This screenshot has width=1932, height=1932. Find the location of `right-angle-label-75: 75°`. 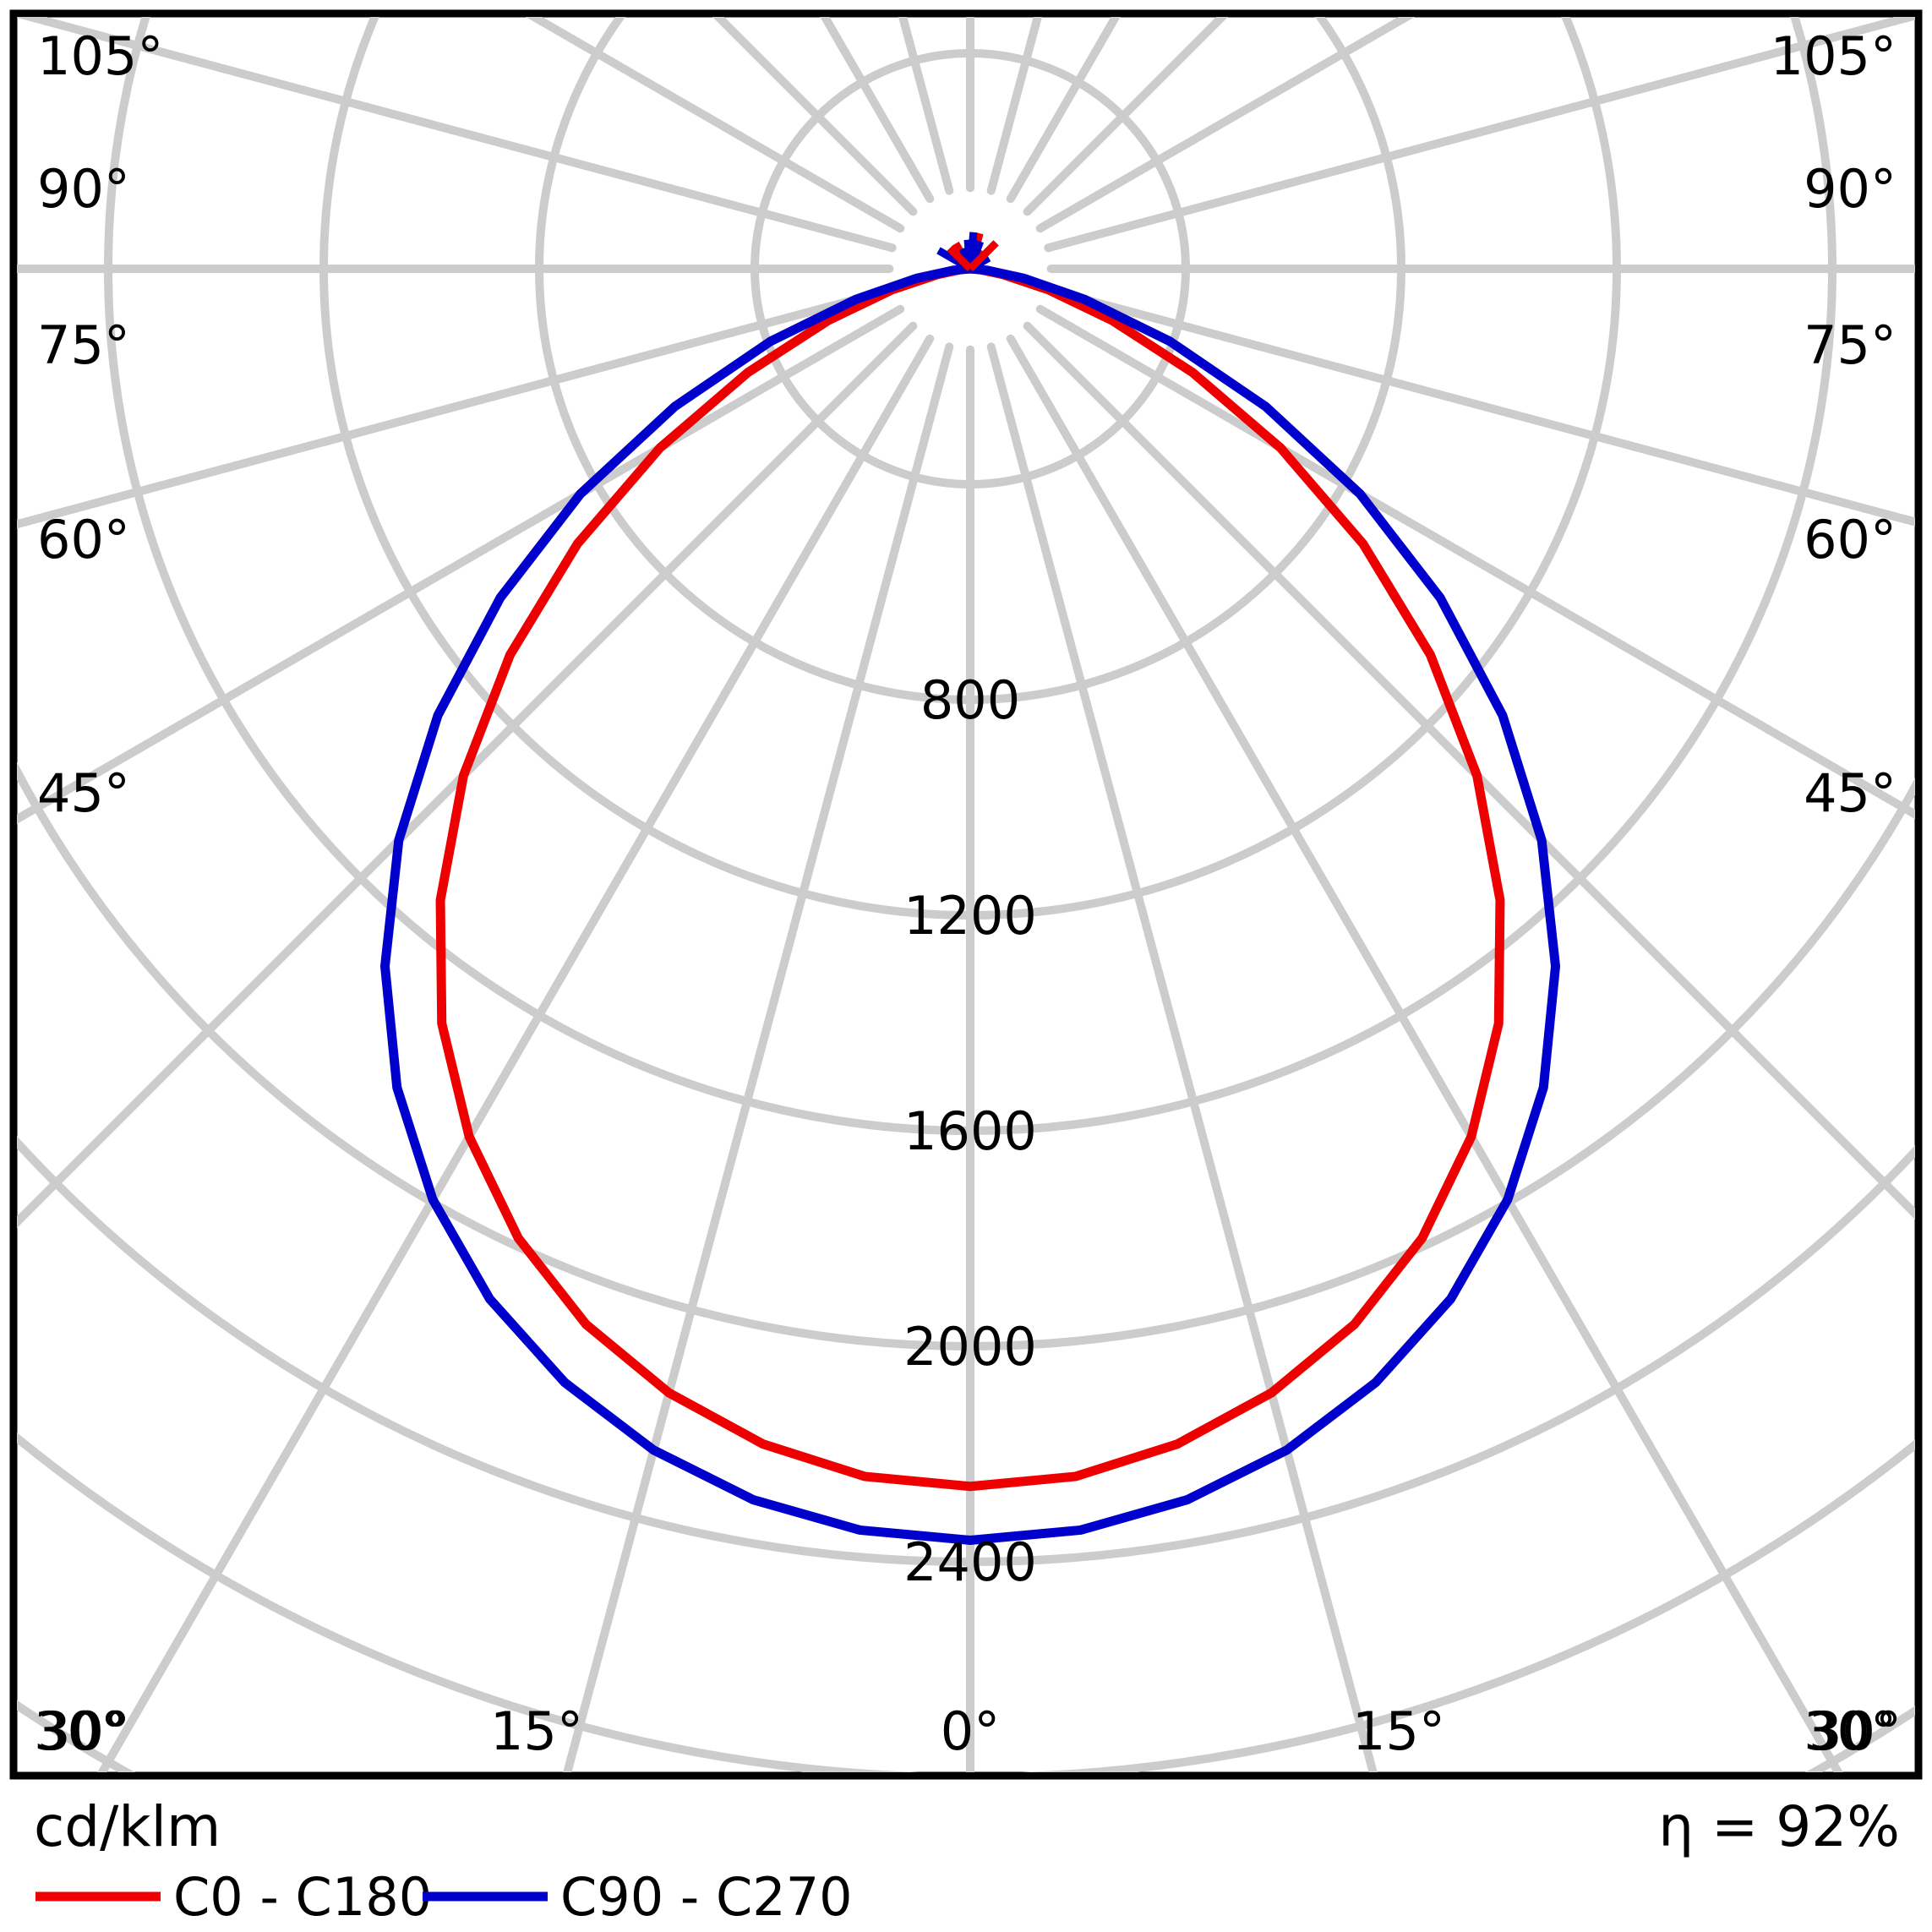

right-angle-label-75: 75° is located at coordinates (1850, 345).